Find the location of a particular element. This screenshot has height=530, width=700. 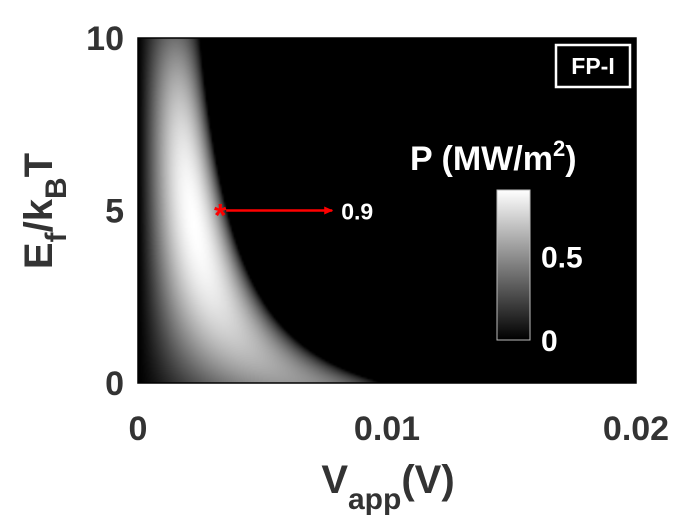

x-axis-label-sub: app is located at coordinates (374, 499).